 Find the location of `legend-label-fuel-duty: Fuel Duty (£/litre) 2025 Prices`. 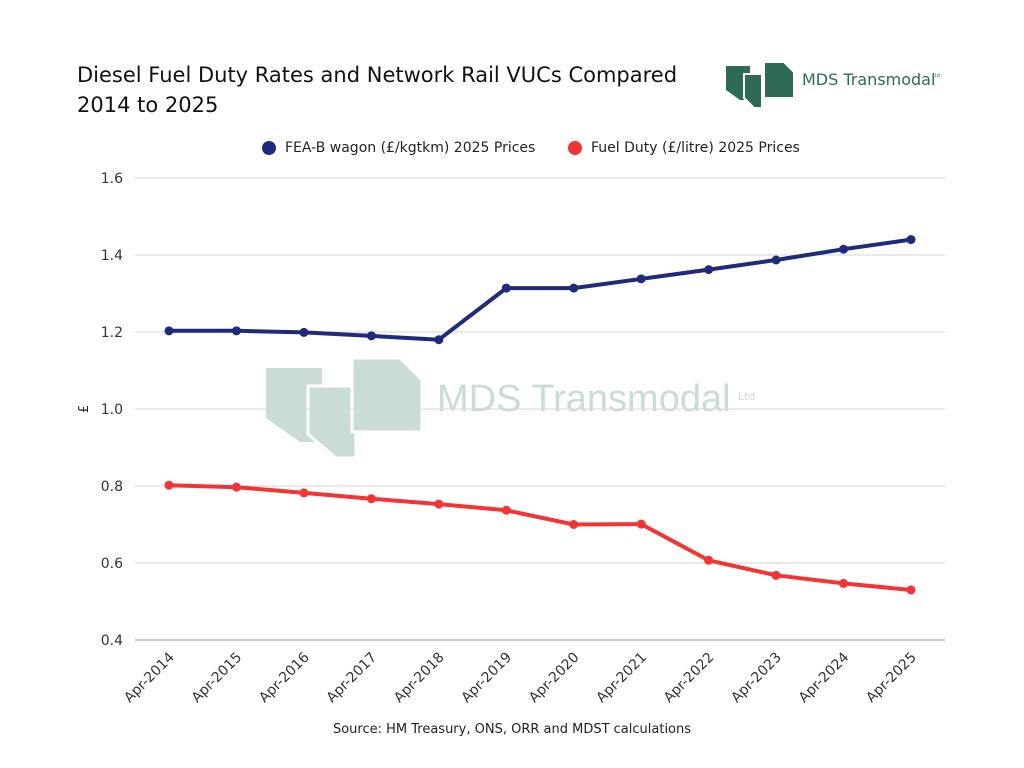

legend-label-fuel-duty: Fuel Duty (£/litre) 2025 Prices is located at coordinates (695, 148).